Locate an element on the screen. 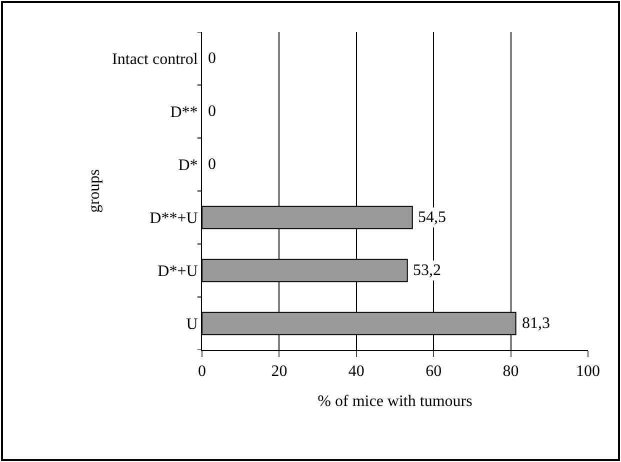 This screenshot has width=621, height=462. x-tick-label: 100 is located at coordinates (588, 371).